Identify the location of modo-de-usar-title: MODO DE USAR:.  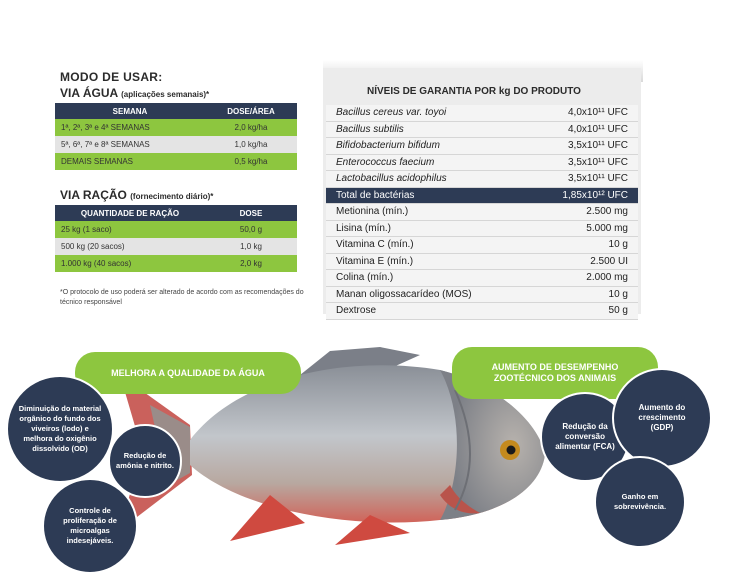
(111, 77).